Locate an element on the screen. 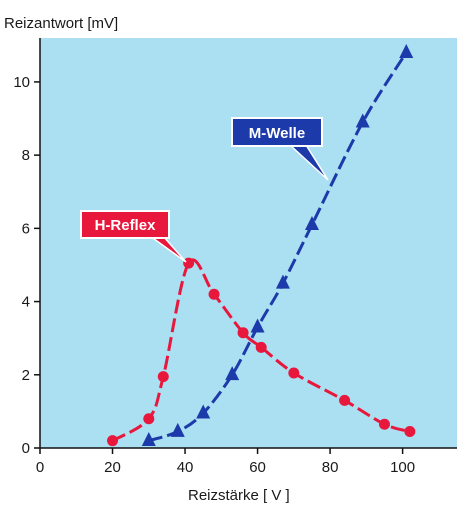  h-reflex-callout: H-Reflex is located at coordinates (133, 236).